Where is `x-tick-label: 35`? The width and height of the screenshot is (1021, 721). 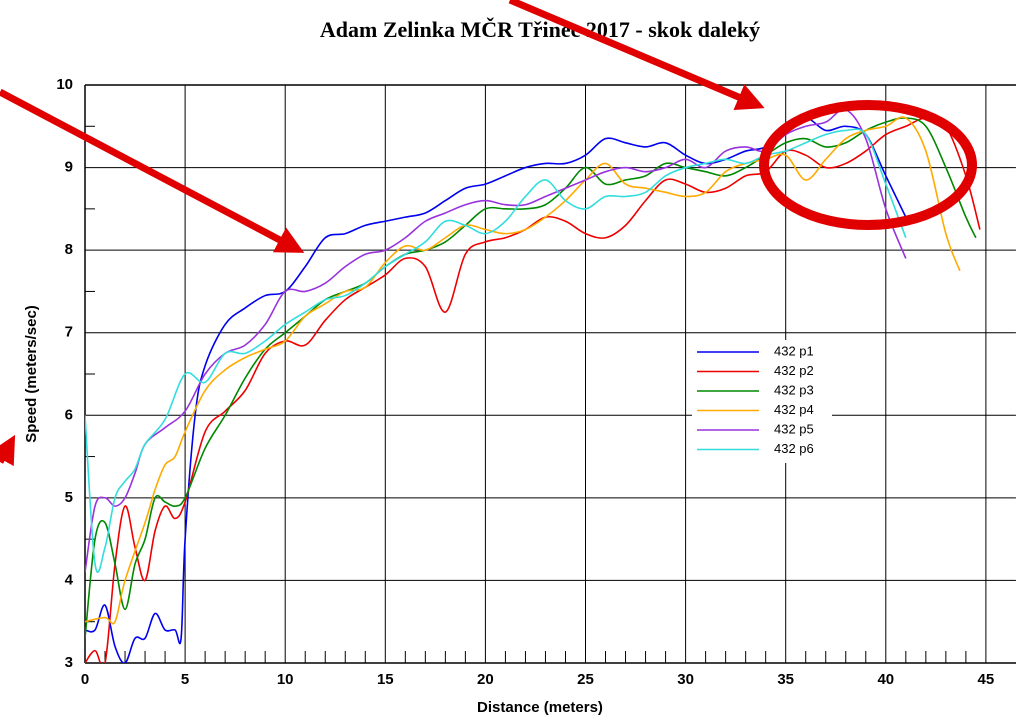
x-tick-label: 35 is located at coordinates (785, 679).